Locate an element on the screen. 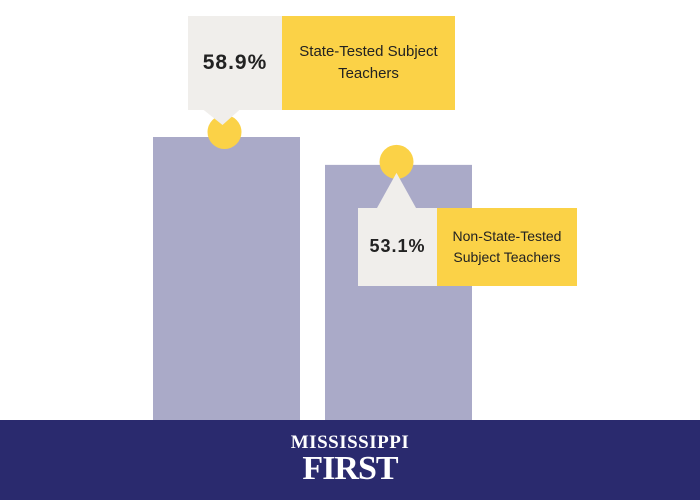 The image size is (700, 500). value-label: 58.9% is located at coordinates (235, 63).